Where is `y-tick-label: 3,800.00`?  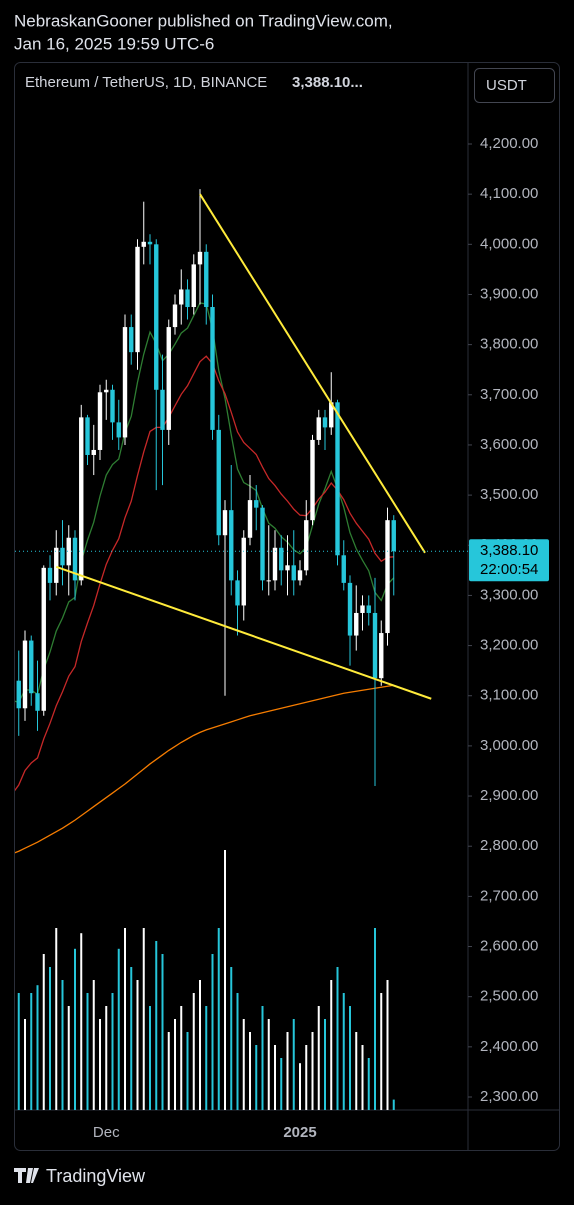
y-tick-label: 3,800.00 is located at coordinates (509, 344).